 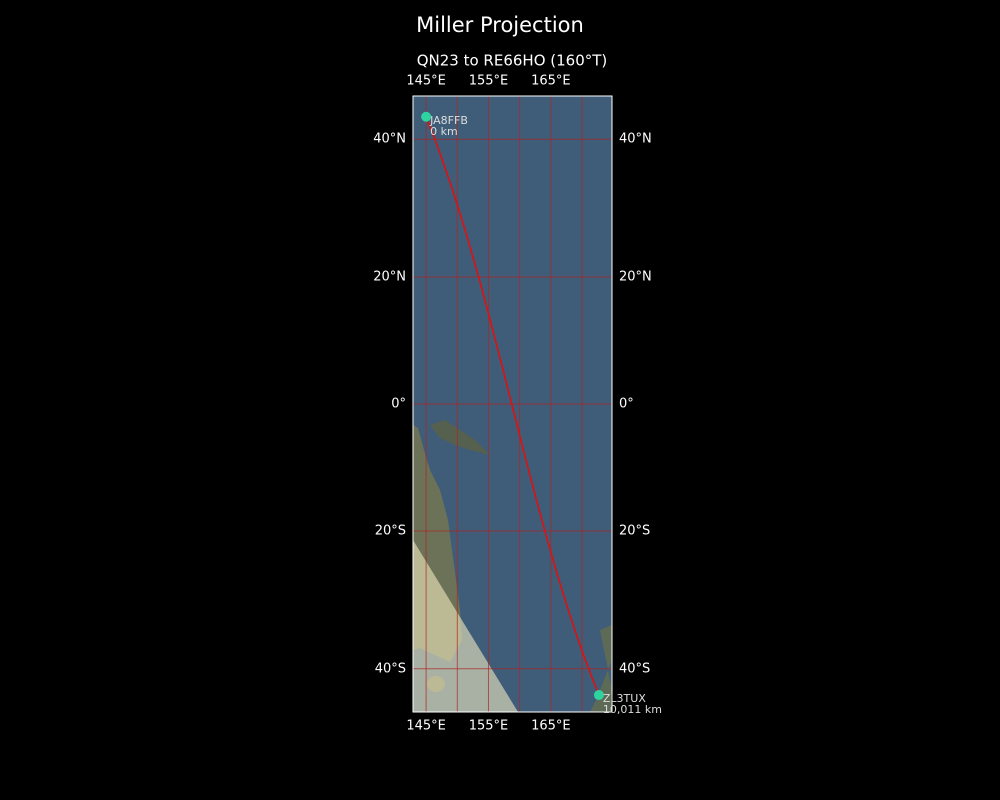 I want to click on subtitle: QN23 to RE66HO (160°T), so click(x=512, y=61).